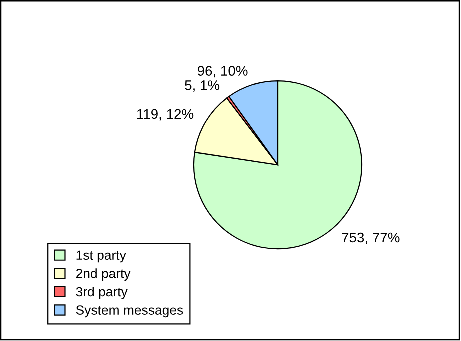  Describe the element at coordinates (101, 256) in the screenshot. I see `legend-label: 1st party` at that location.